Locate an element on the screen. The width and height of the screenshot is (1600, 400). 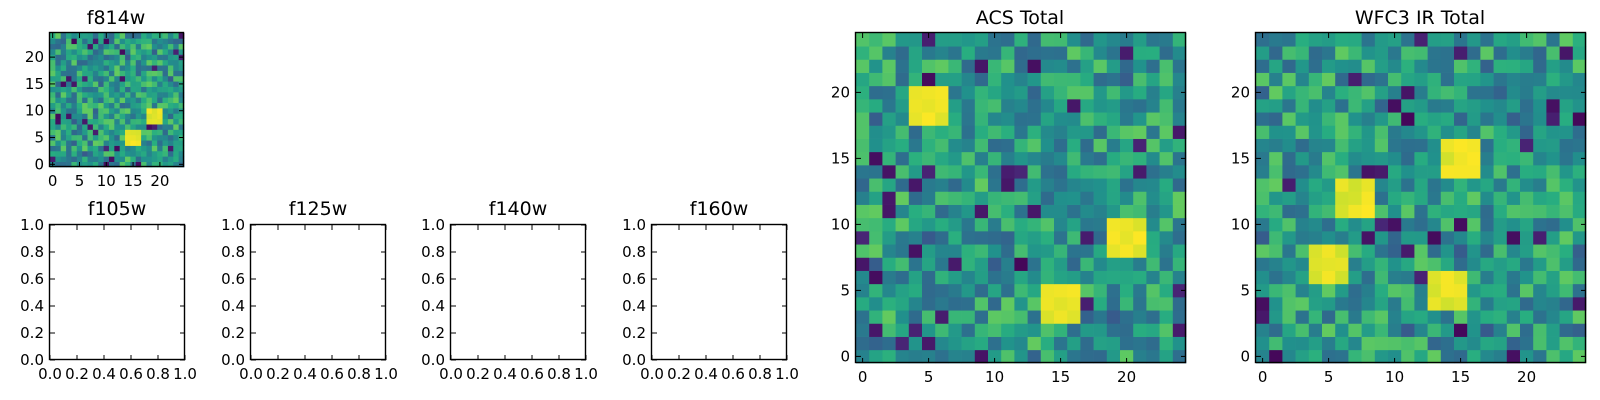
x-tick-label: 20 is located at coordinates (1126, 377).